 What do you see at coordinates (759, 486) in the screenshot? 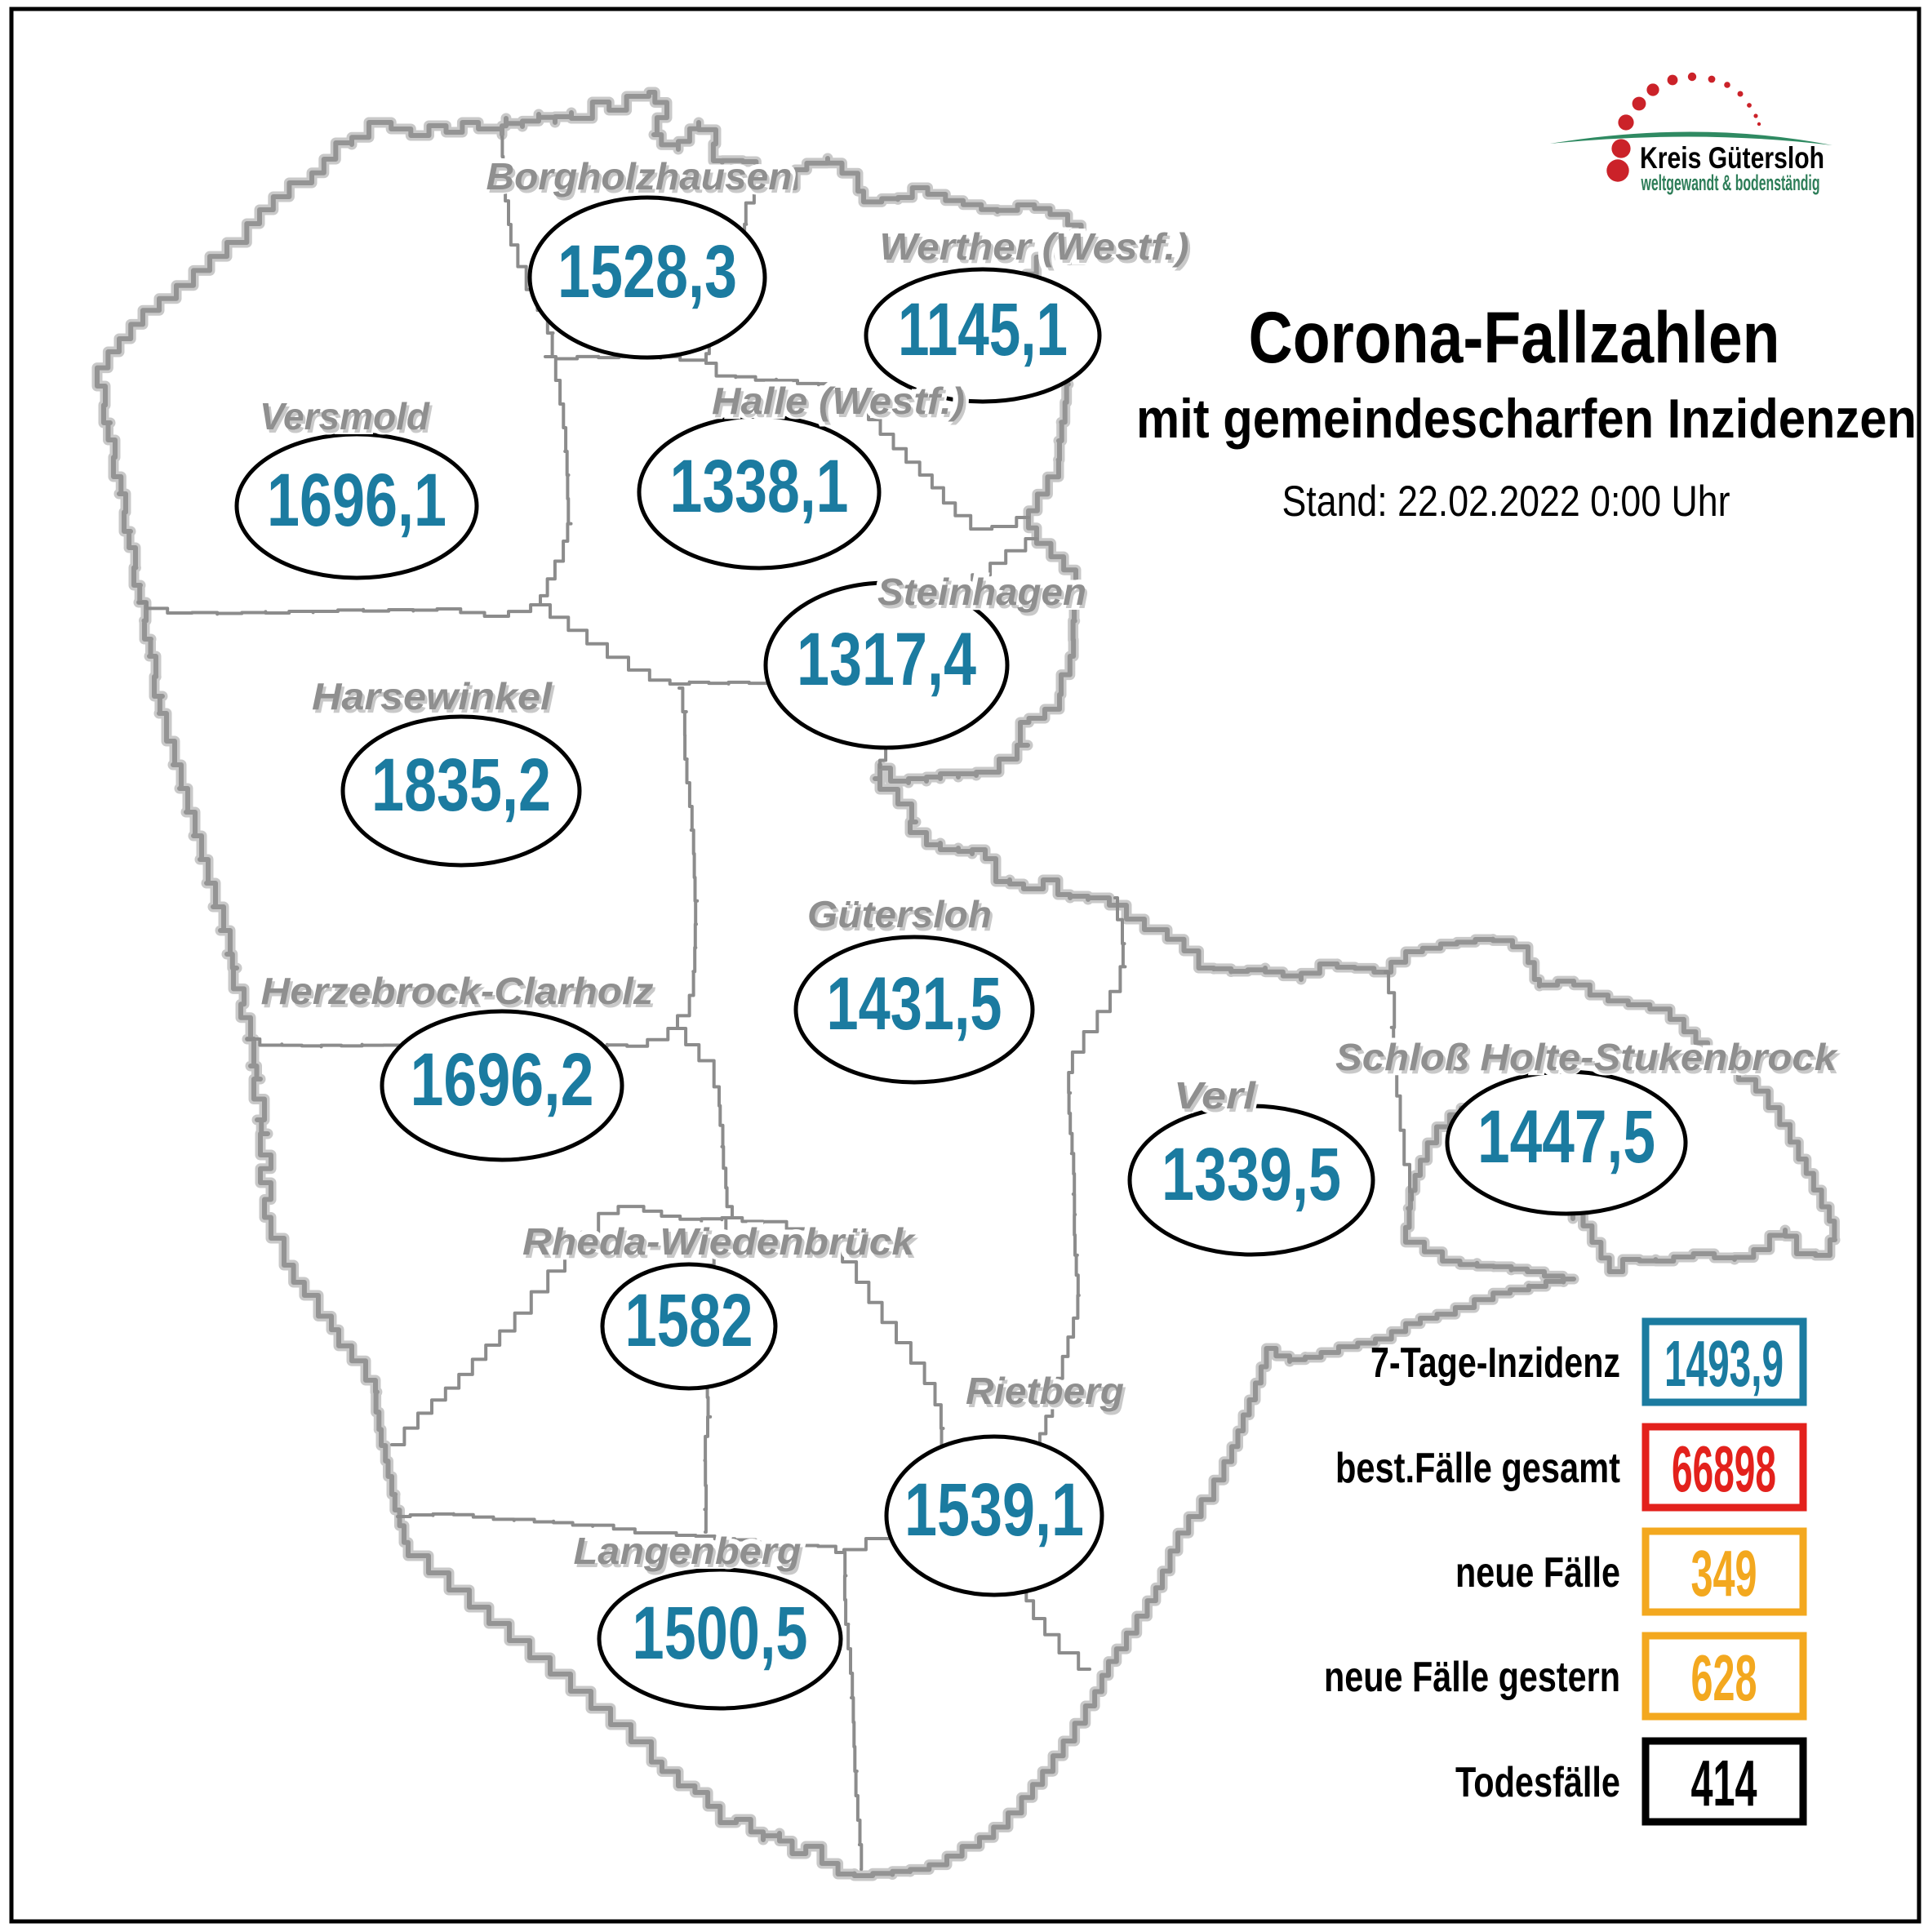
I see `svg-text: 1338,1` at bounding box center [759, 486].